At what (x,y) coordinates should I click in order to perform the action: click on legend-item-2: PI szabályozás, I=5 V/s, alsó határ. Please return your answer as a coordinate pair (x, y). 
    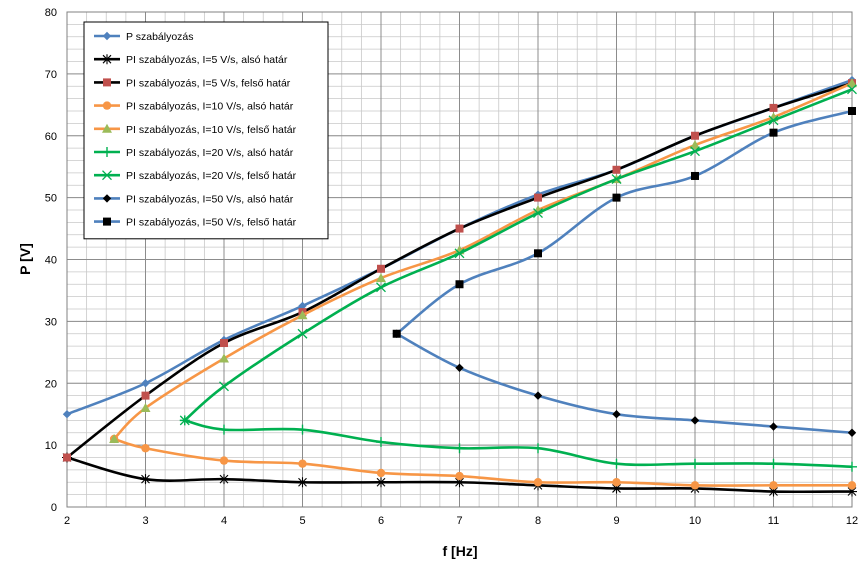
    Looking at the image, I should click on (191, 60).